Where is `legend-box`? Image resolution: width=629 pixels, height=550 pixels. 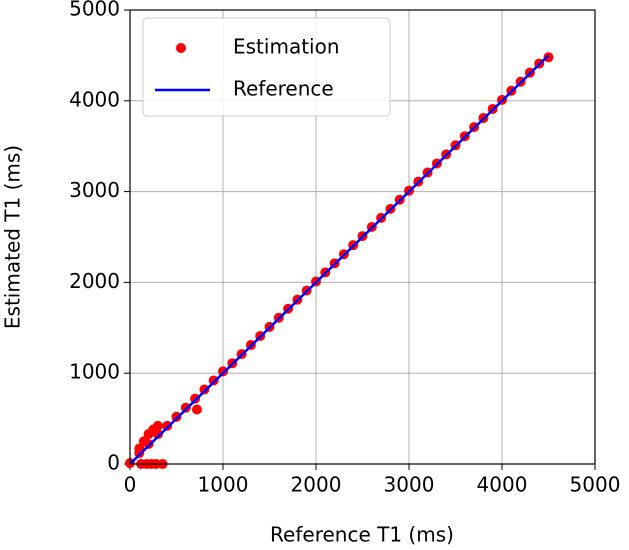
legend-box is located at coordinates (266, 67).